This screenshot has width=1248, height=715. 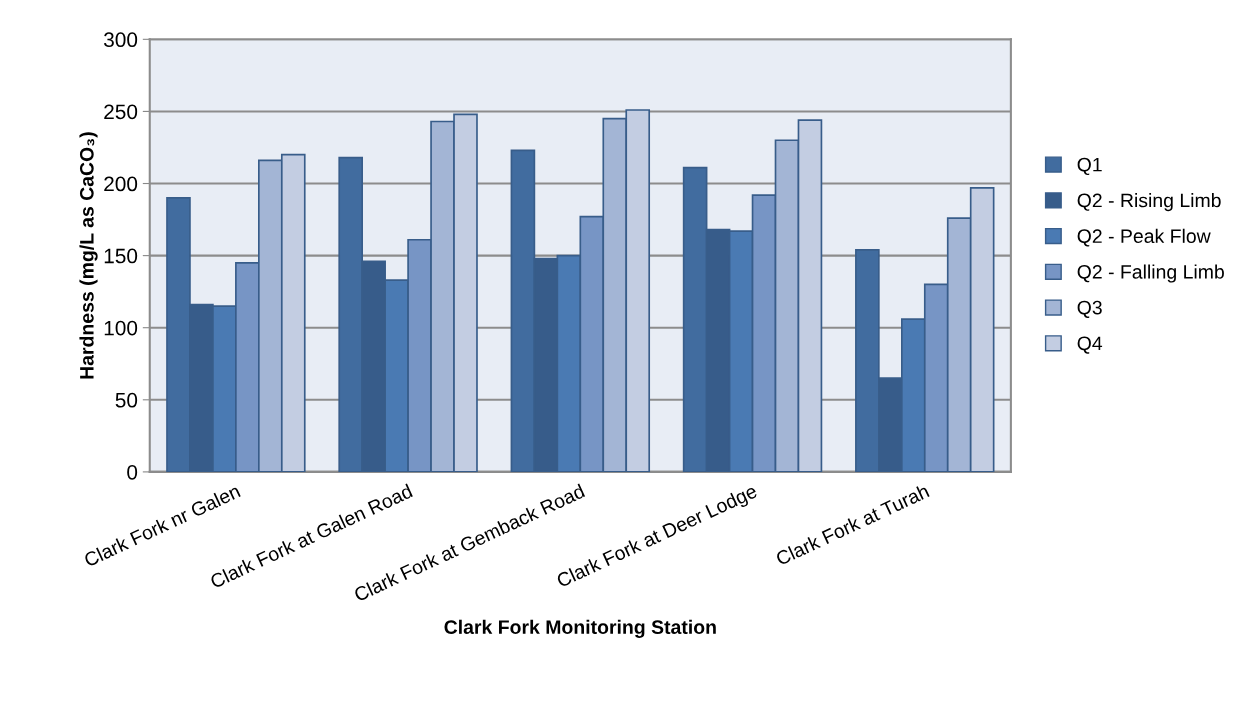 What do you see at coordinates (1090, 345) in the screenshot?
I see `legend-label: Q4` at bounding box center [1090, 345].